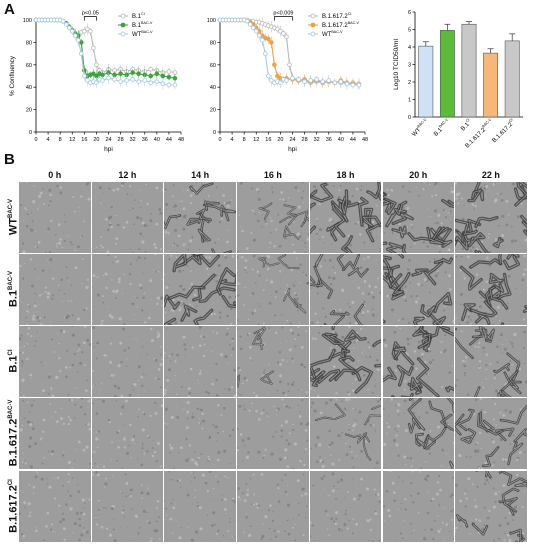  I want to click on row-label-sup: BAC-V, so click(10, 208).